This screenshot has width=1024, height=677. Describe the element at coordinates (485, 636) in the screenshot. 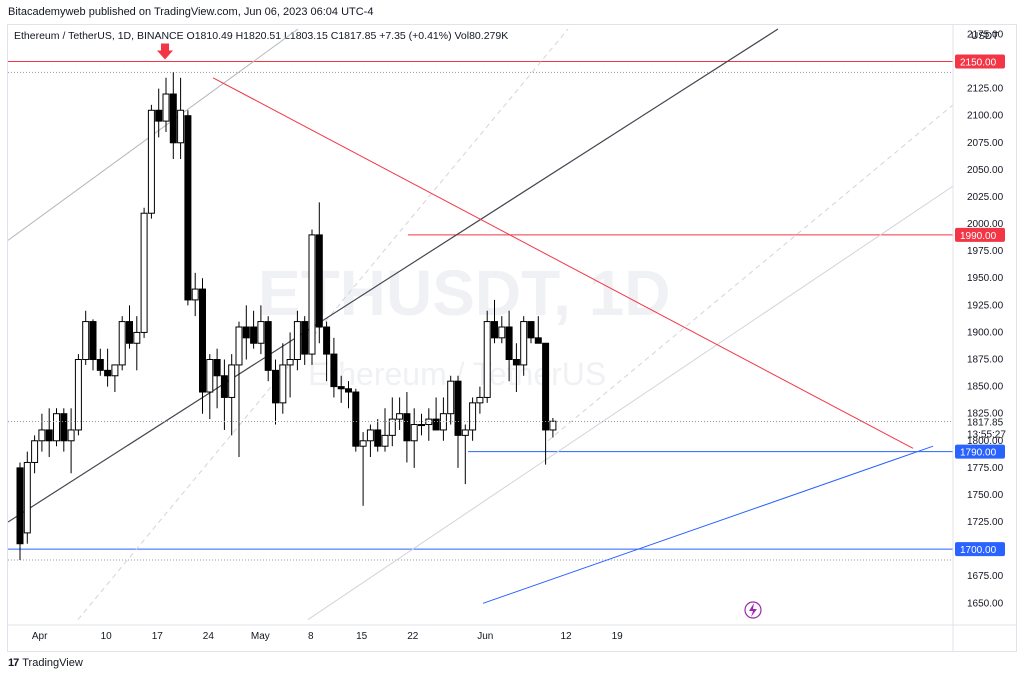

I see `x-tick-label: Jun` at that location.